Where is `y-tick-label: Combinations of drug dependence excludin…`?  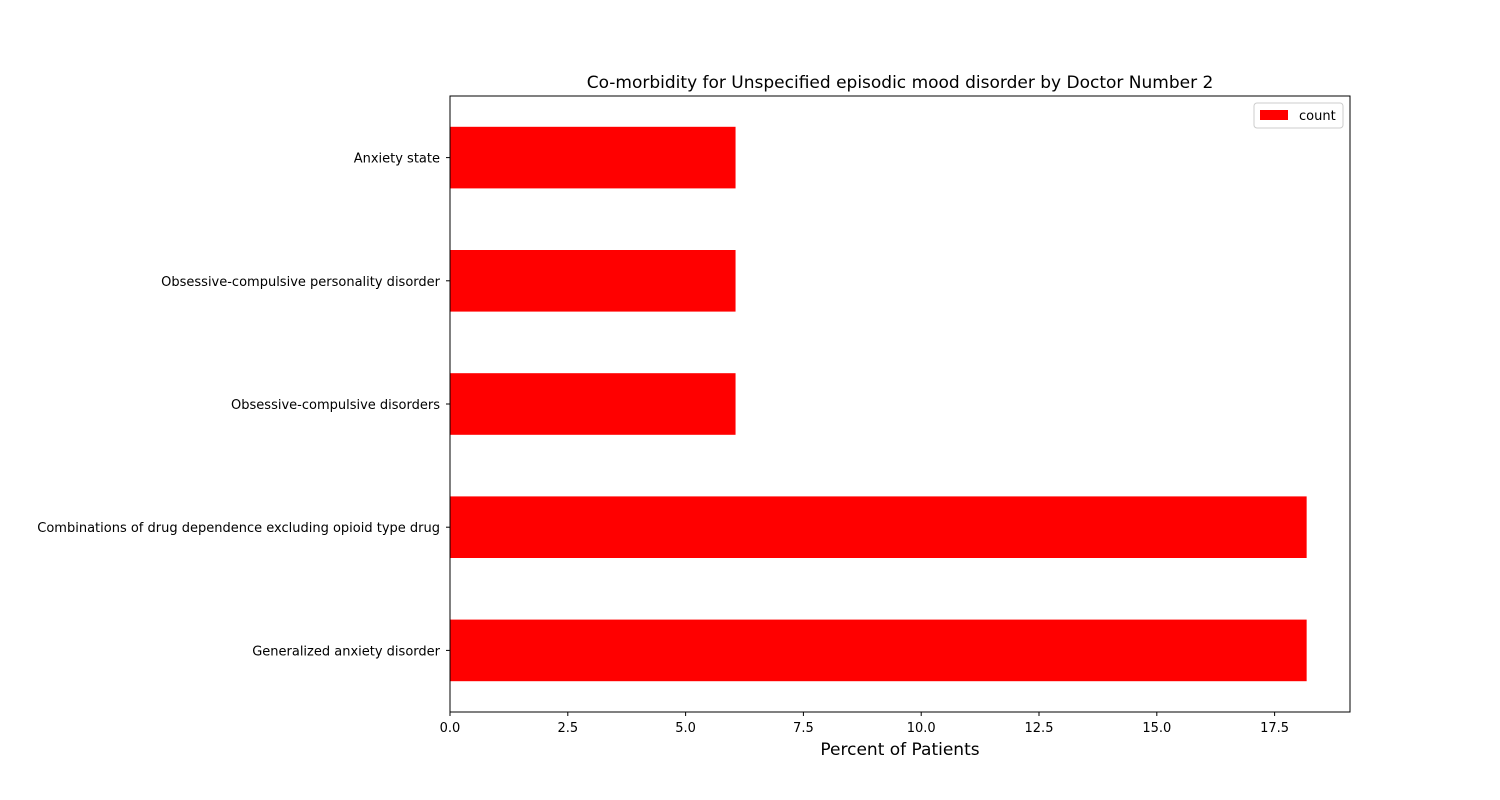 y-tick-label: Combinations of drug dependence excludin… is located at coordinates (238, 528).